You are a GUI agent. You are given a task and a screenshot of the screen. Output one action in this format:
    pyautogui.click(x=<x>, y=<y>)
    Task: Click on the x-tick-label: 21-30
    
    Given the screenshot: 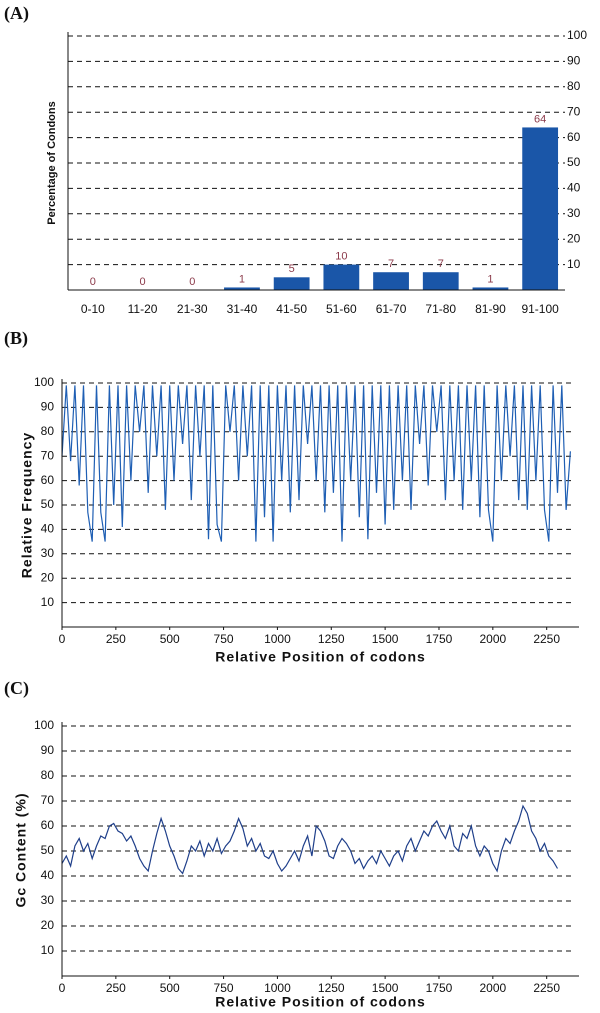 What is the action you would take?
    pyautogui.click(x=192, y=309)
    